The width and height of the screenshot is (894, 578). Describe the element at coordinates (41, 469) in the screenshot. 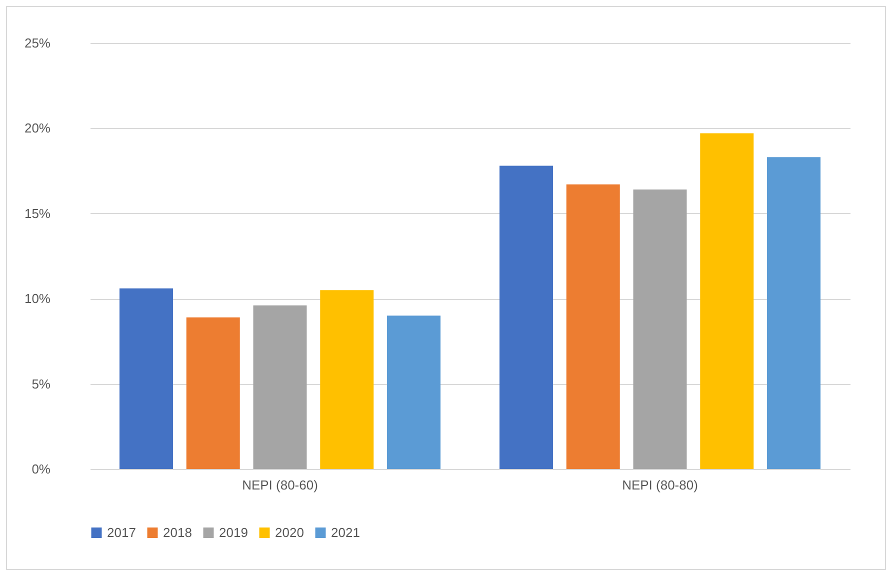

I see `y-tick-label: 0%` at that location.